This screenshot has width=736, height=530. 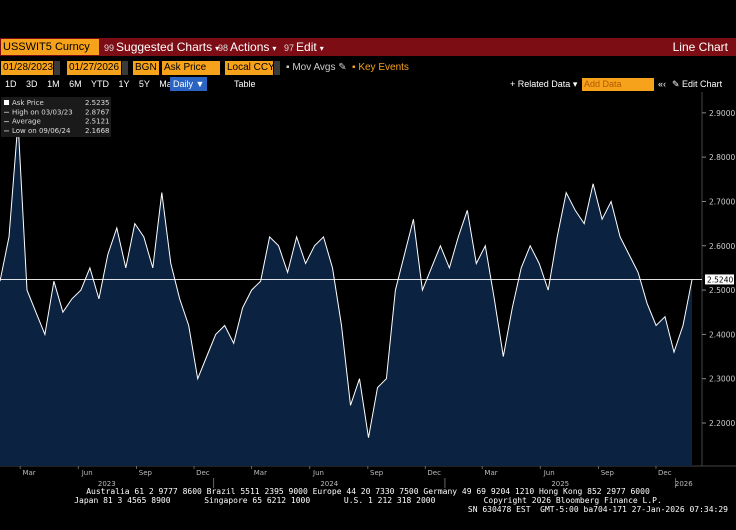 I want to click on table-button: Table, so click(x=245, y=84).